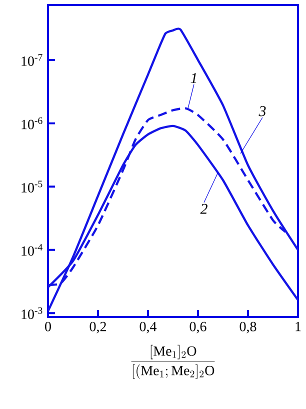  Describe the element at coordinates (32, 123) in the screenshot. I see `y-tick-label: 10$^{-6}$` at that location.